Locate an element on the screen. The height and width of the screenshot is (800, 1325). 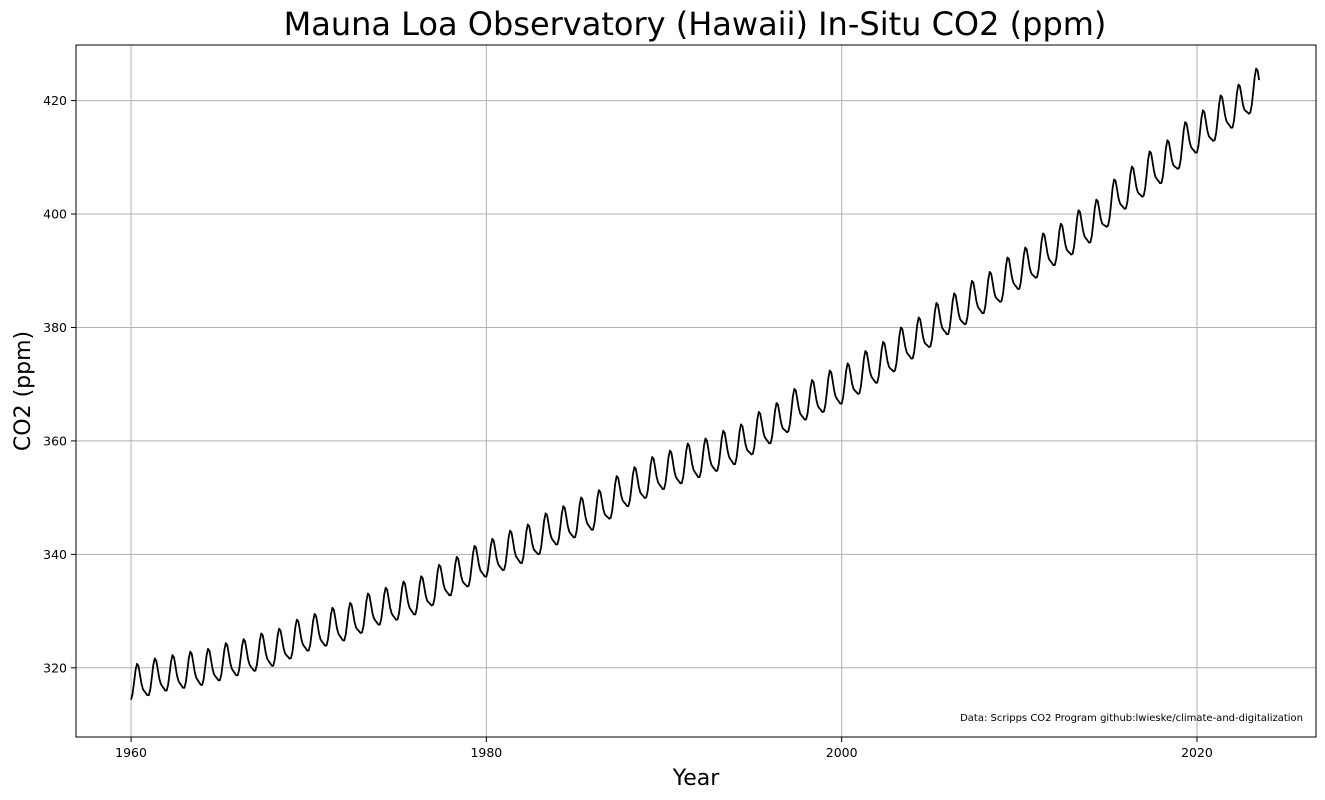
y-tick-label: 340 is located at coordinates (55, 554).